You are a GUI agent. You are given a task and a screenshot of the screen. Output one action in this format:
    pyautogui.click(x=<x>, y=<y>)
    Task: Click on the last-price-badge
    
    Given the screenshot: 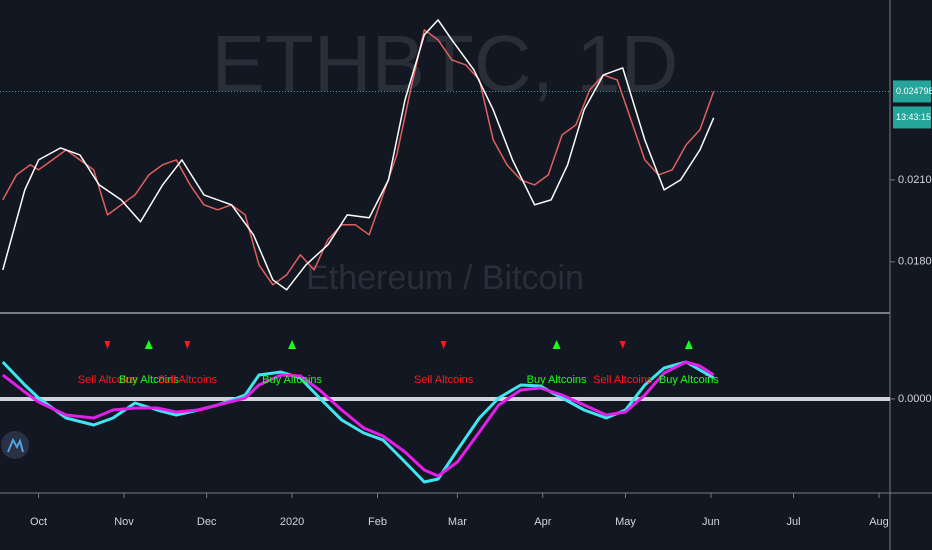 What is the action you would take?
    pyautogui.click(x=912, y=91)
    